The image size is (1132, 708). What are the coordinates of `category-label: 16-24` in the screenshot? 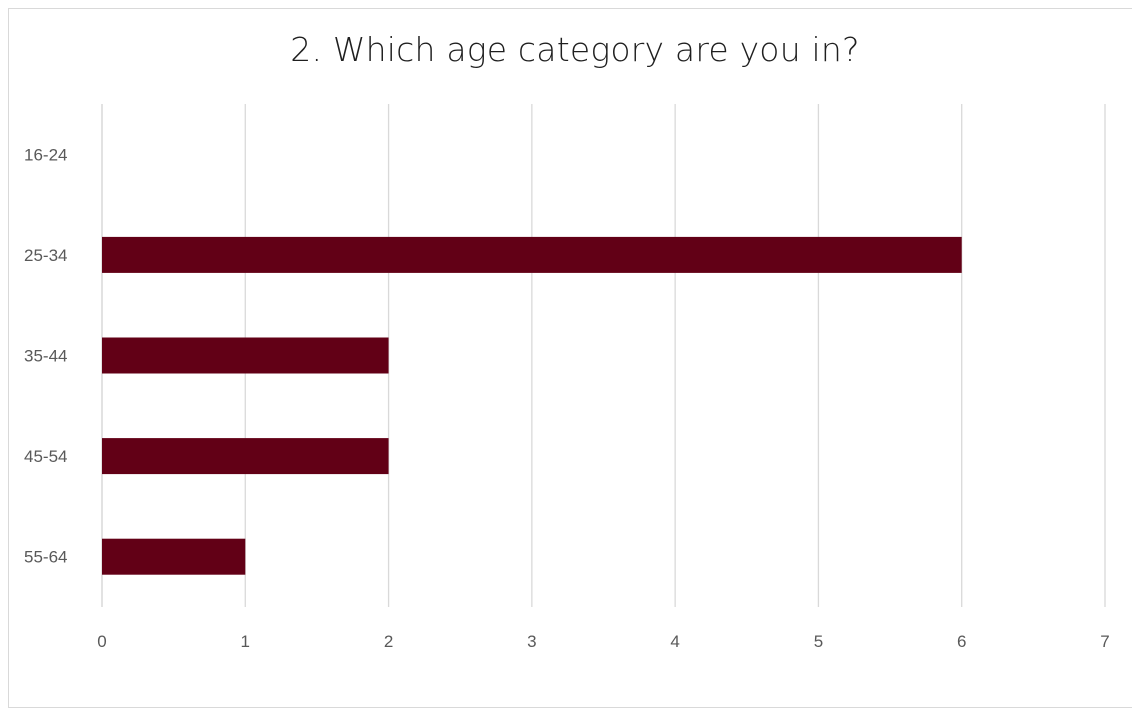 It's located at (45, 154).